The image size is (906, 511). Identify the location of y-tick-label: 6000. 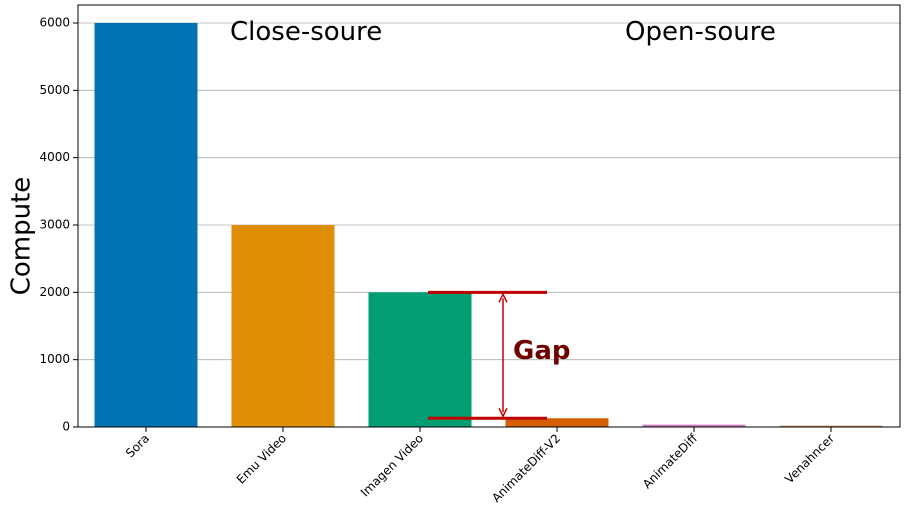
(54, 23).